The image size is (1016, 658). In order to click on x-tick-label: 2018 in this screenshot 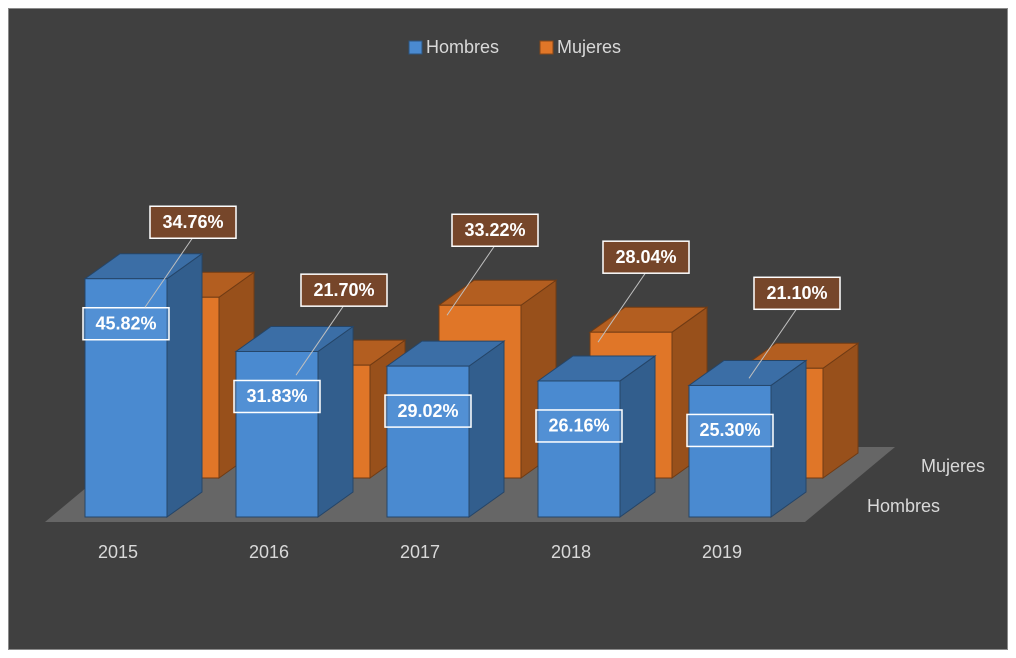, I will do `click(571, 552)`.